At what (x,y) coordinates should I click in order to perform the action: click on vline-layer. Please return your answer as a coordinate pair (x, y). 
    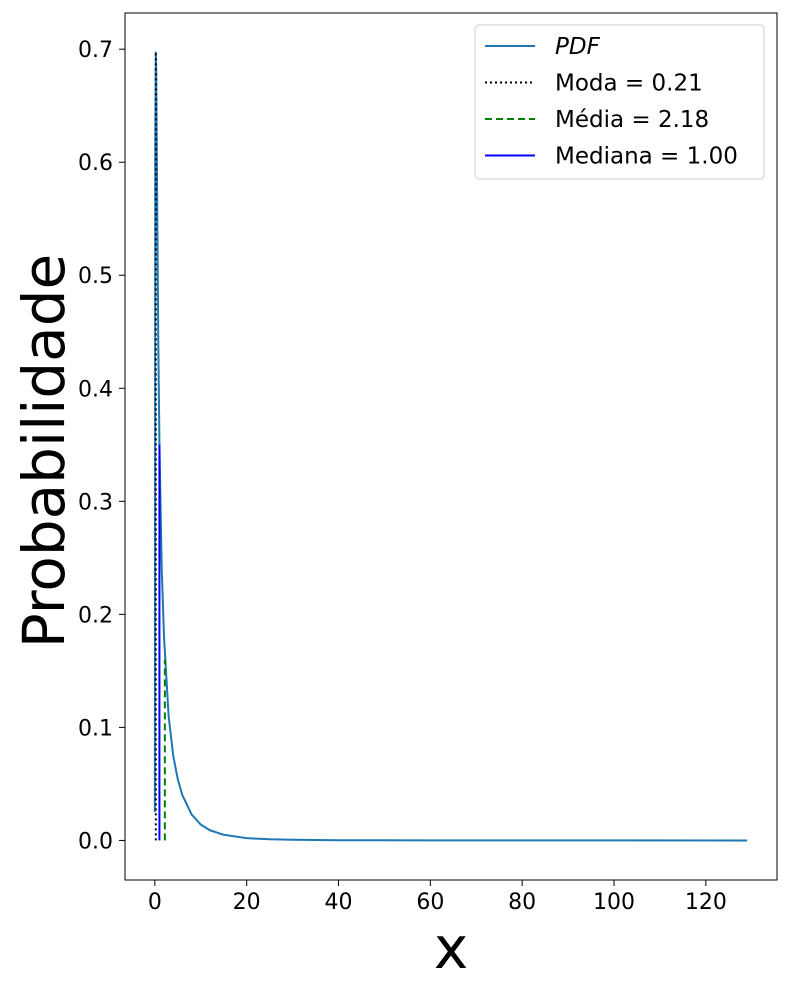
    Looking at the image, I should click on (160, 446).